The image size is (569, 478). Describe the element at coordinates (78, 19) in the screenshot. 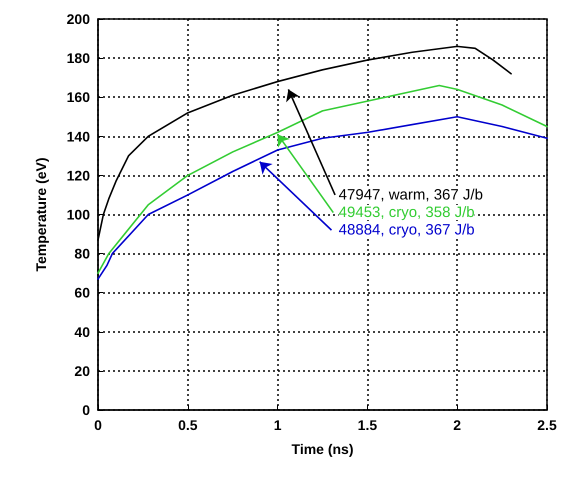

I see `y-tick-label: 200` at that location.